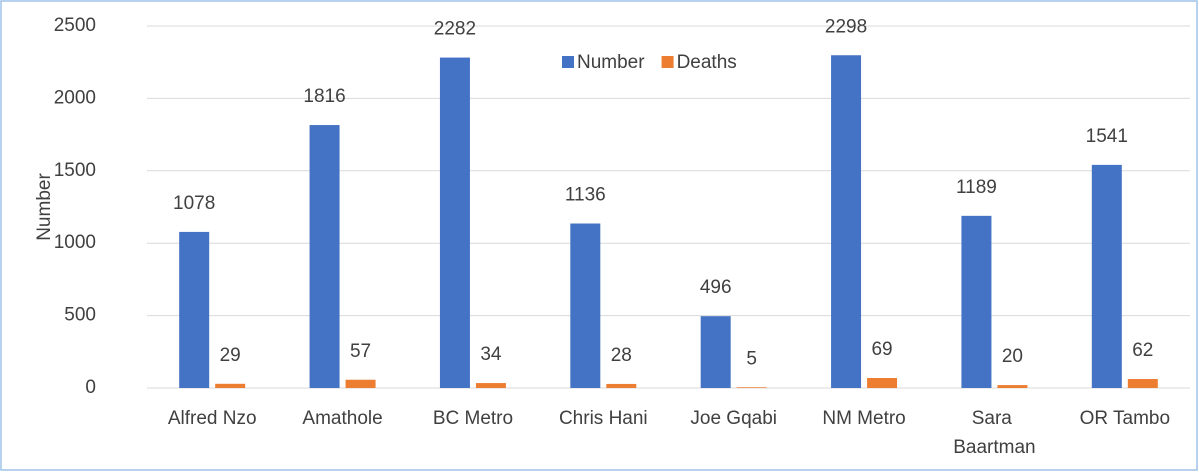 This screenshot has width=1199, height=472. I want to click on y-tick-label: 500, so click(80, 315).